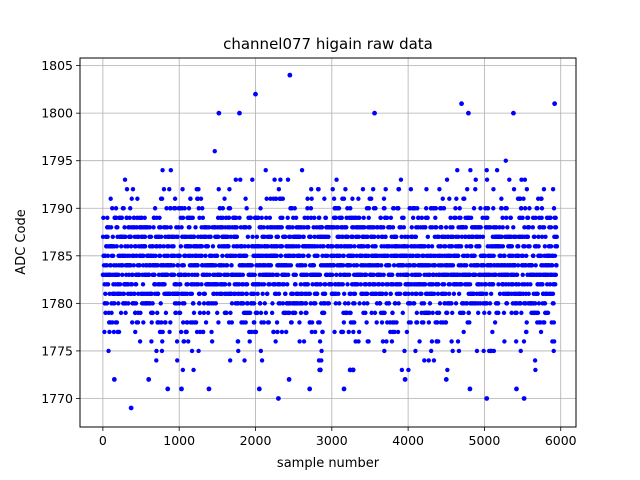  Describe the element at coordinates (561, 440) in the screenshot. I see `x-tick-label: 6000` at that location.